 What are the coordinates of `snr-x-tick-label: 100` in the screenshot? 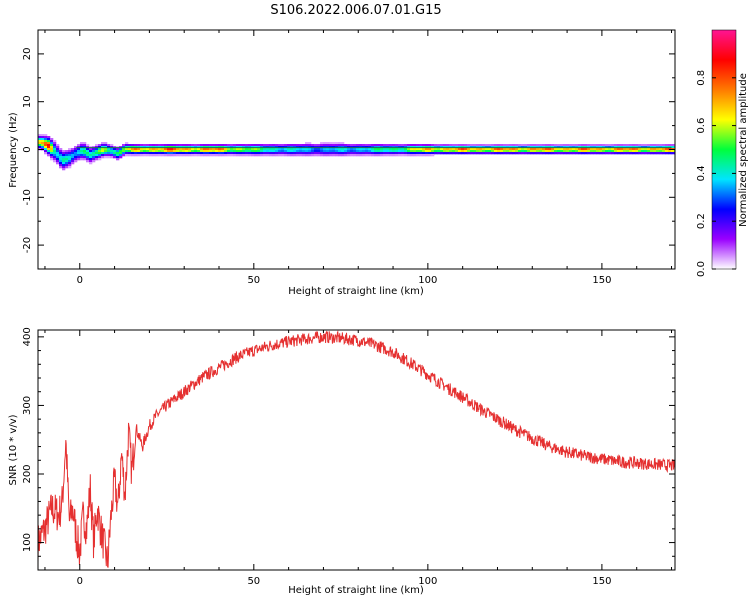 It's located at (427, 581).